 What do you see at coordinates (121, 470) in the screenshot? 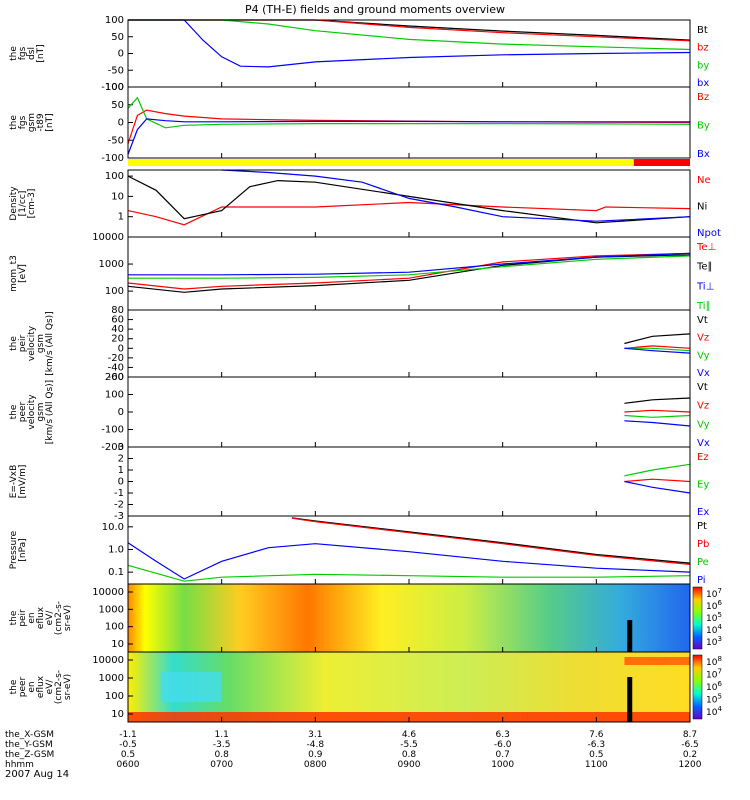
I see `y-tick-label: 1` at bounding box center [121, 470].